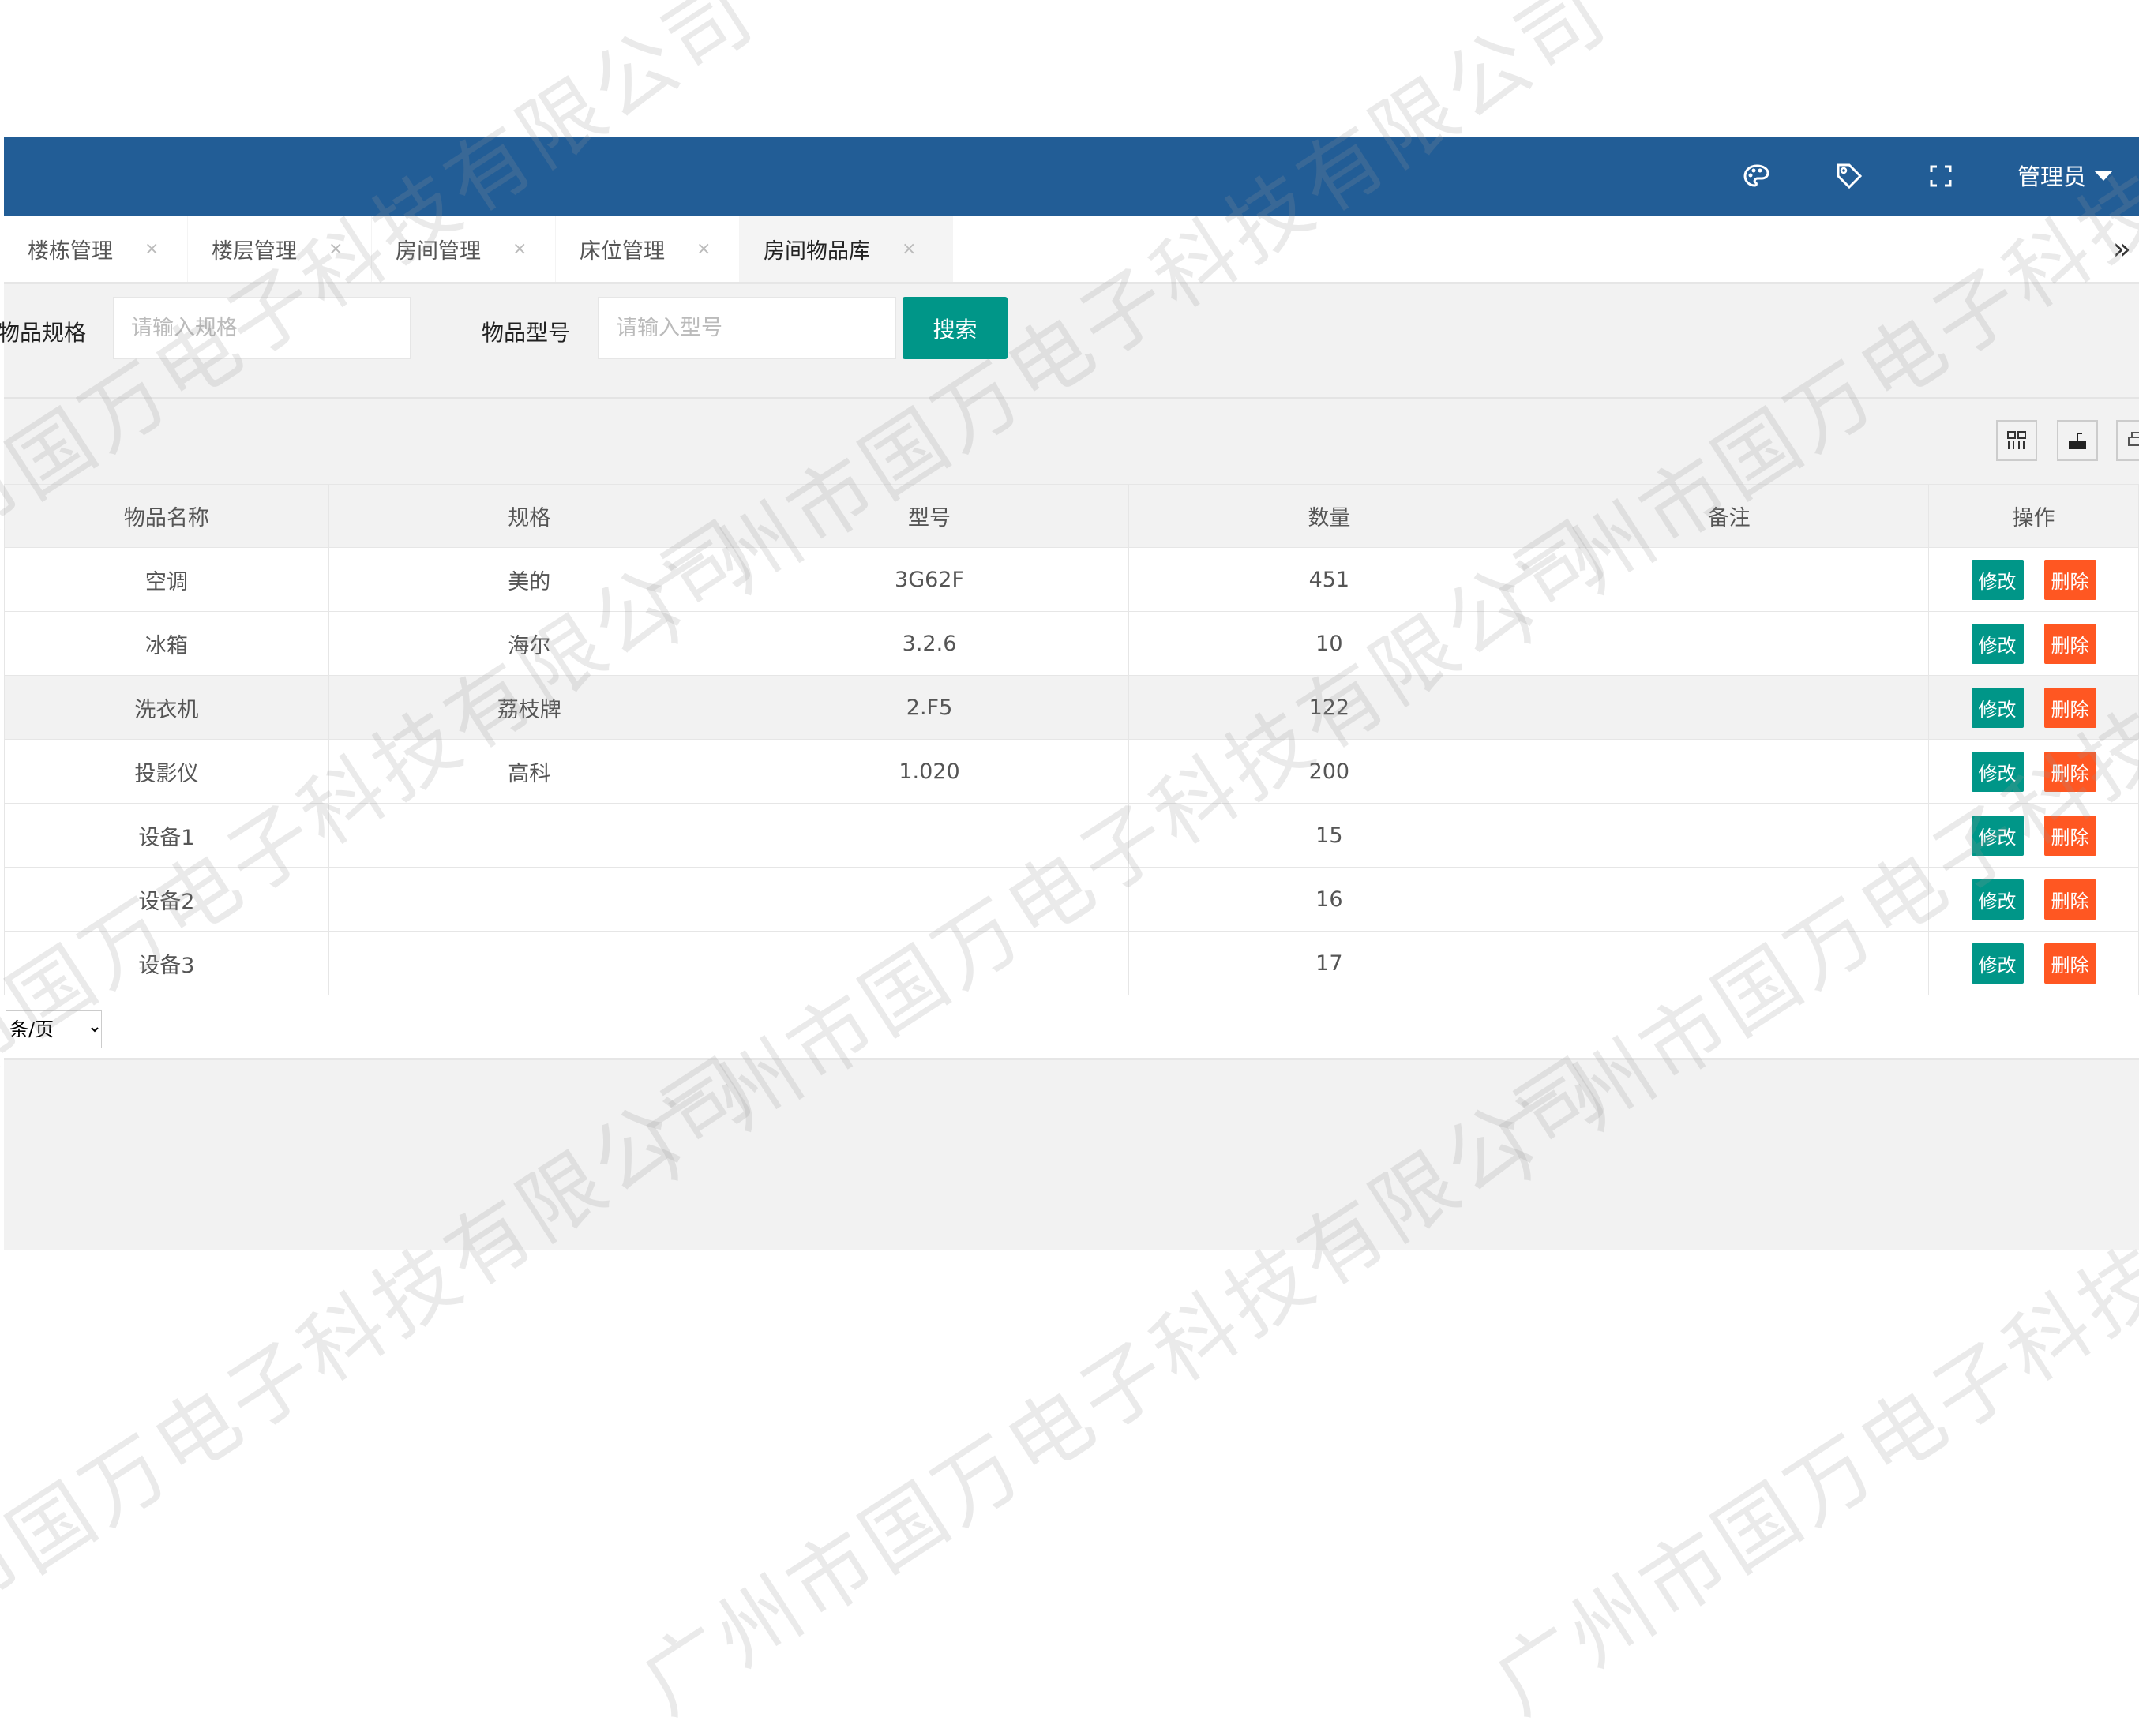 This screenshot has height=1736, width=2139. Describe the element at coordinates (166, 899) in the screenshot. I see `table-cell: 设备2` at that location.